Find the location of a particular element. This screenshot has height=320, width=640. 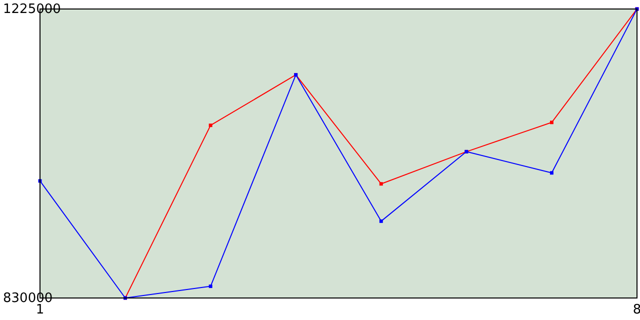

y-tick-label: 1225000 is located at coordinates (32, 10).